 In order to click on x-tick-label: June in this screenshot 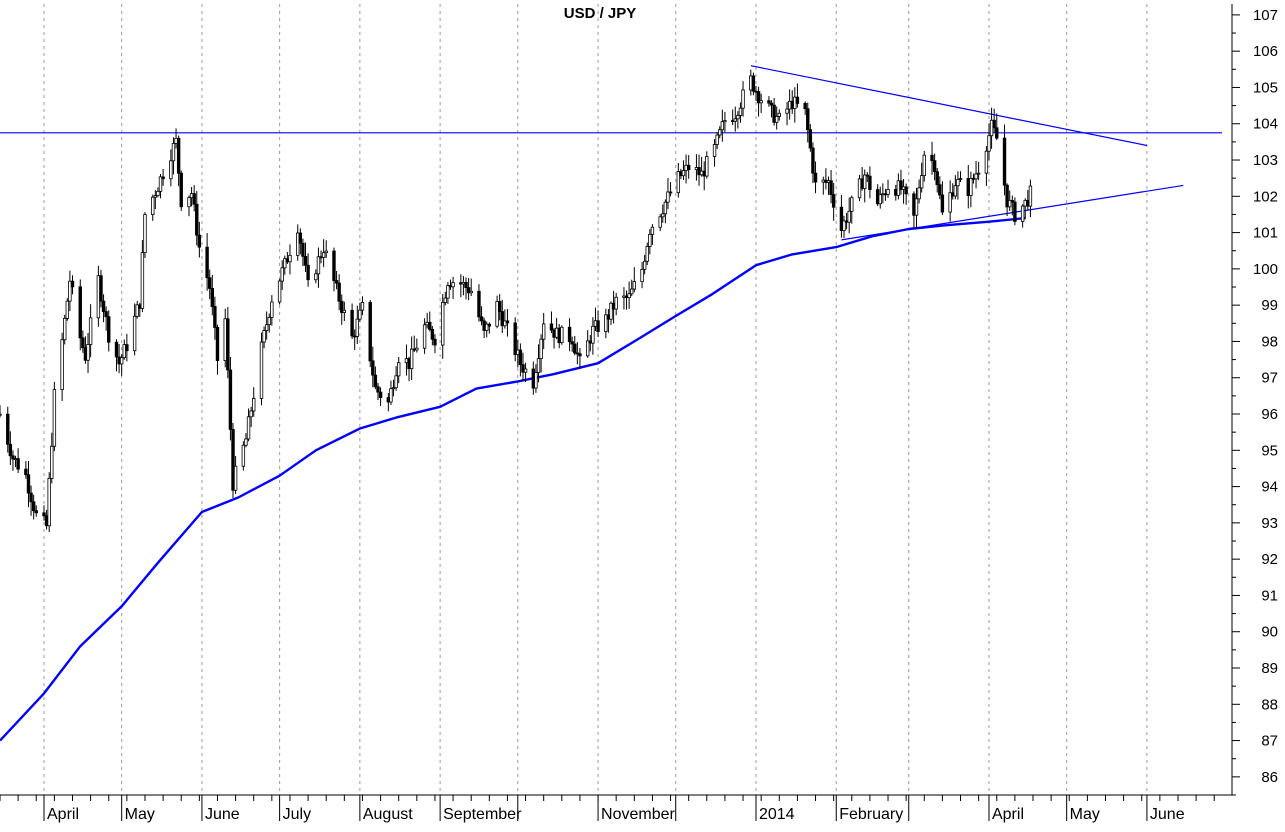, I will do `click(1167, 814)`.